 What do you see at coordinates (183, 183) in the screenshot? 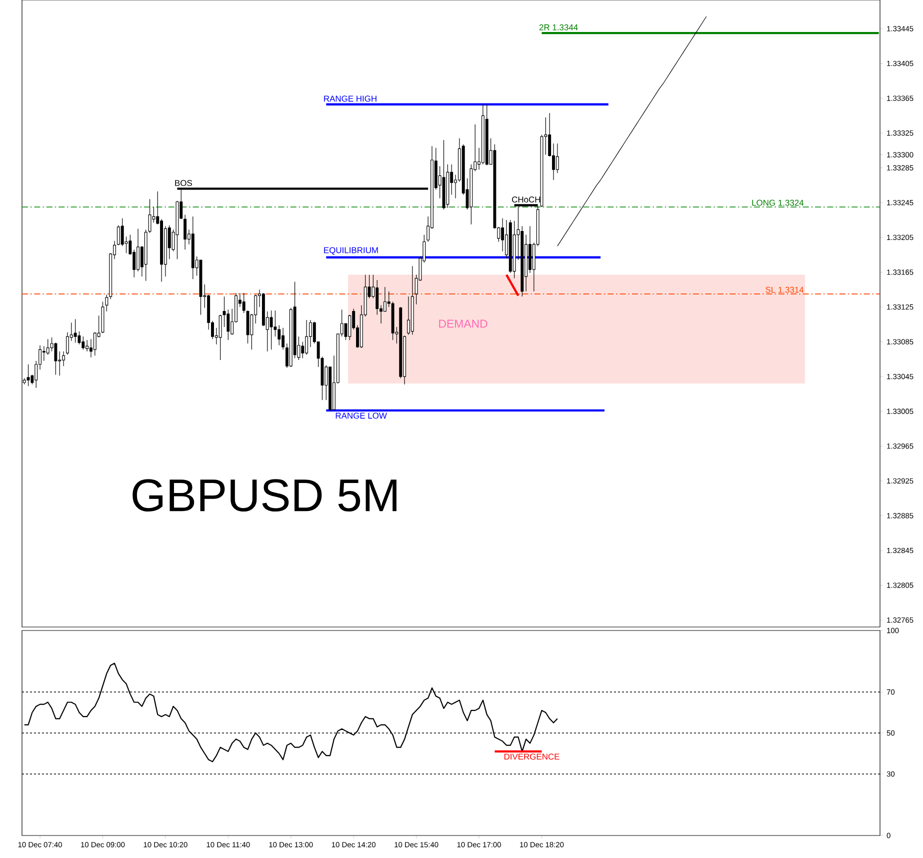
I see `series-label: BOS` at bounding box center [183, 183].